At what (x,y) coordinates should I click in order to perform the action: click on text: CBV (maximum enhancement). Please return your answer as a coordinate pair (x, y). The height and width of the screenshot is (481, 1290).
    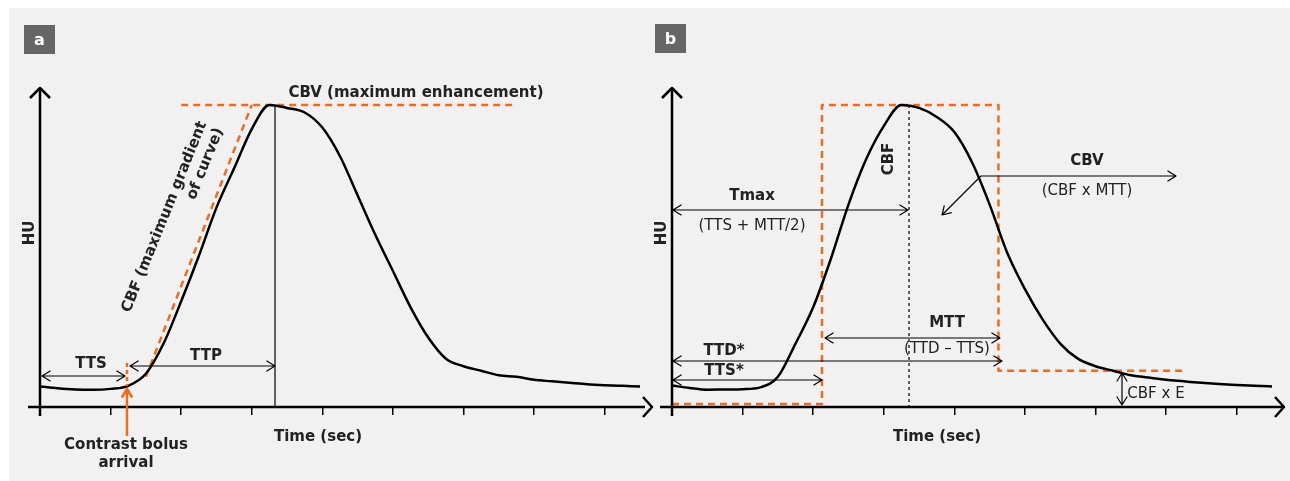
    Looking at the image, I should click on (416, 92).